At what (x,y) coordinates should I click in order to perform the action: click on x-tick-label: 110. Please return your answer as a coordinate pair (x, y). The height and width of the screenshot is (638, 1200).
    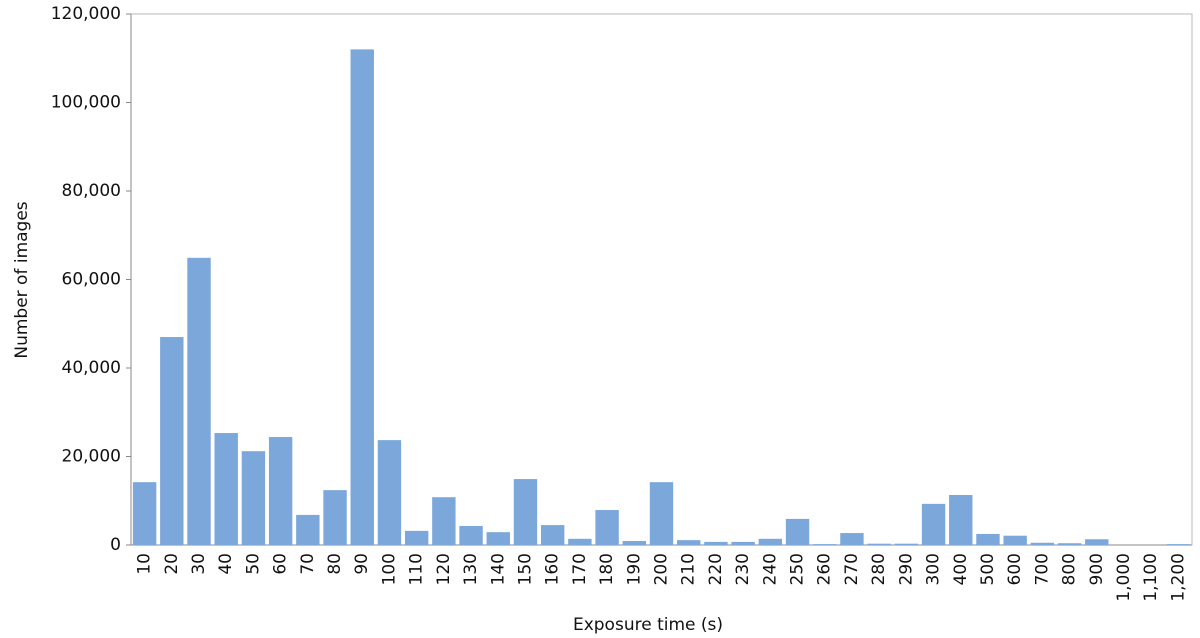
    Looking at the image, I should click on (417, 569).